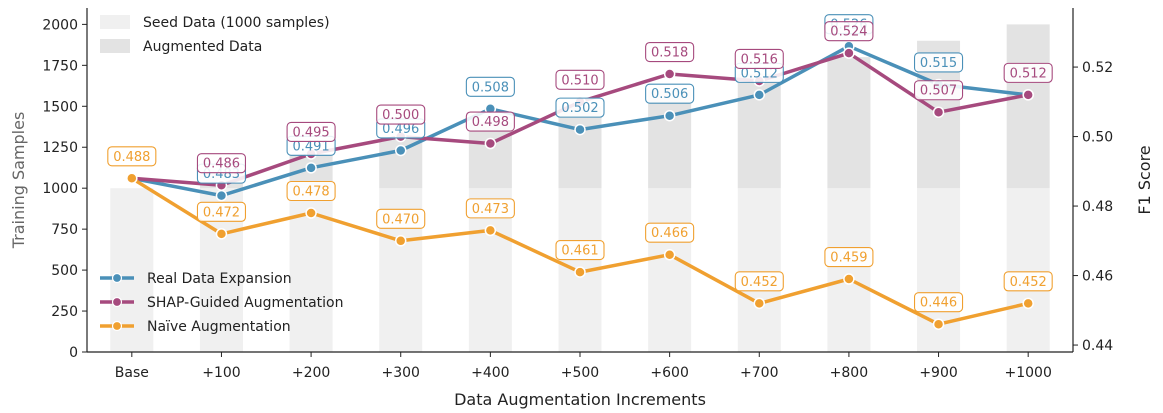 This screenshot has height=413, width=1163. I want to click on data-label: 0.518, so click(670, 52).